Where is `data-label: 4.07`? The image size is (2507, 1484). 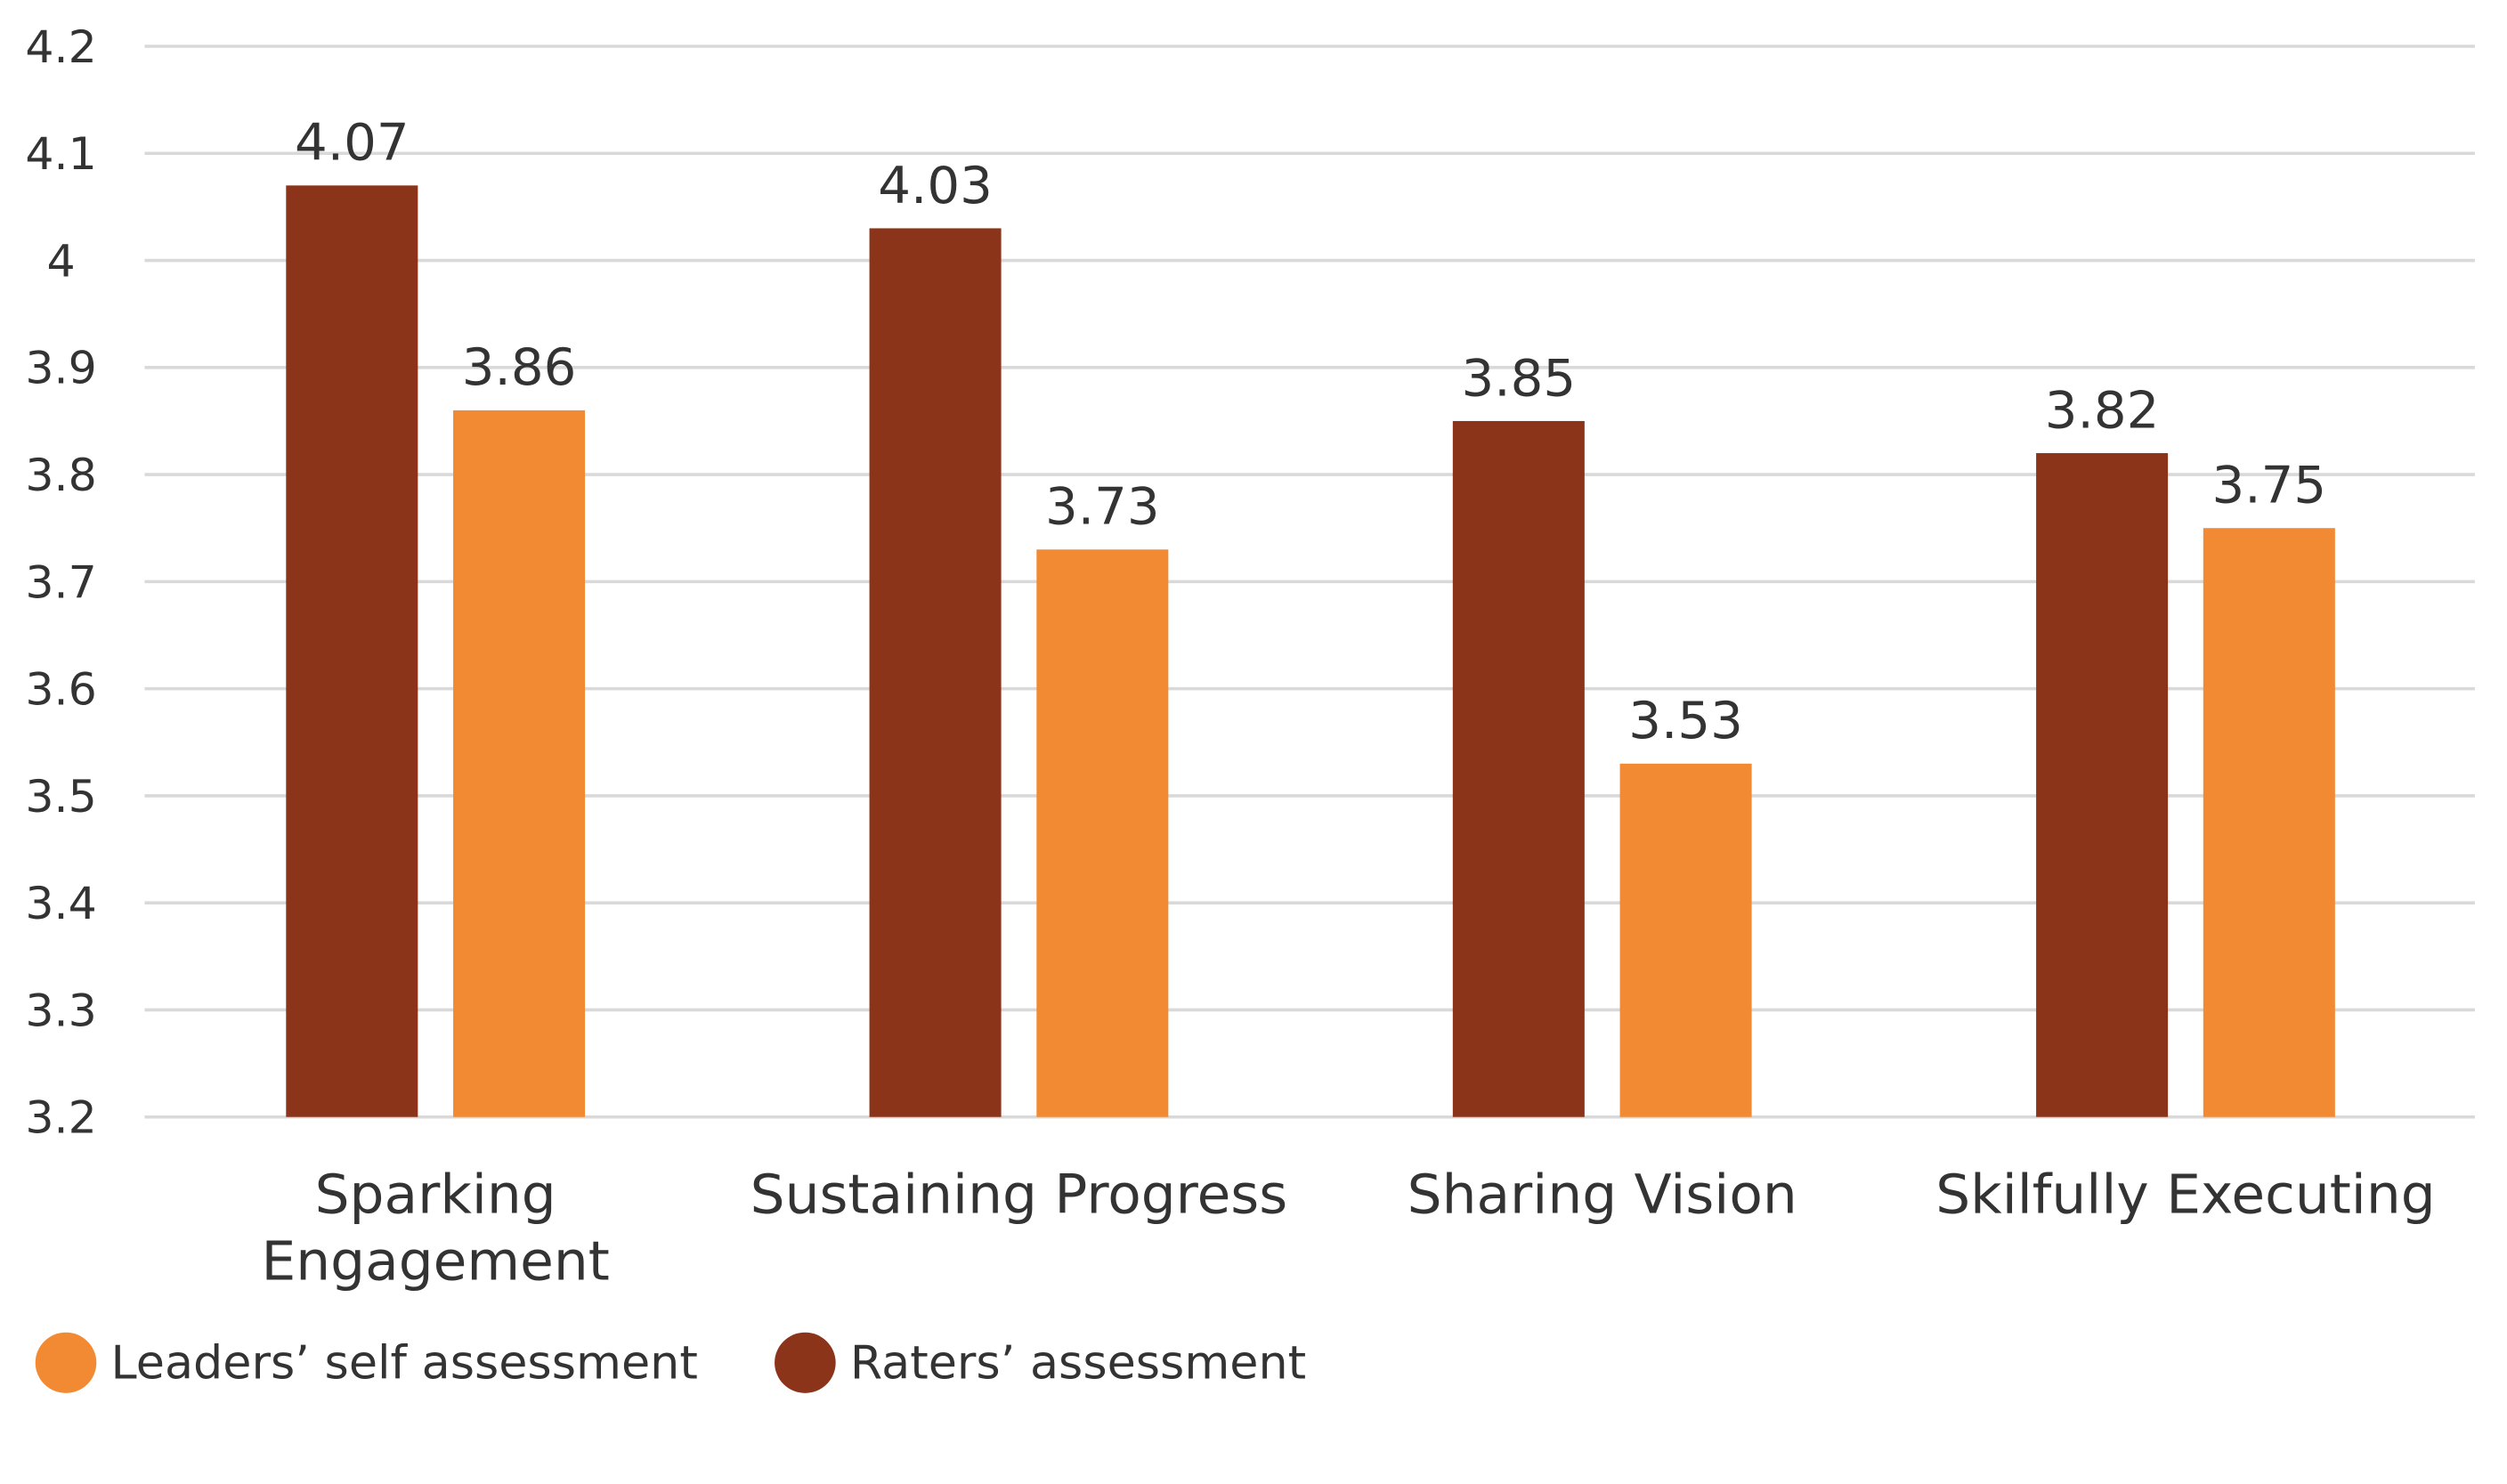 data-label: 4.07 is located at coordinates (352, 143).